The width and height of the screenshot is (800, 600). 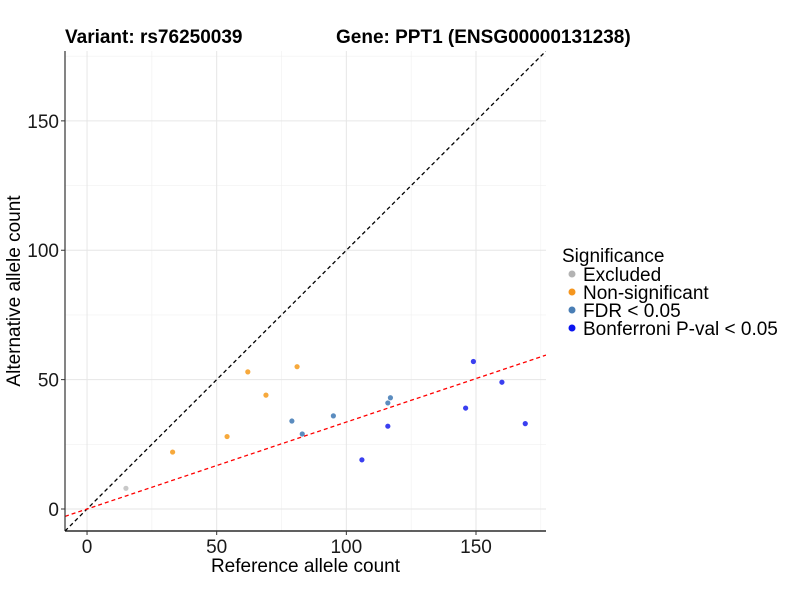 I want to click on legend-label: Excluded, so click(x=622, y=275).